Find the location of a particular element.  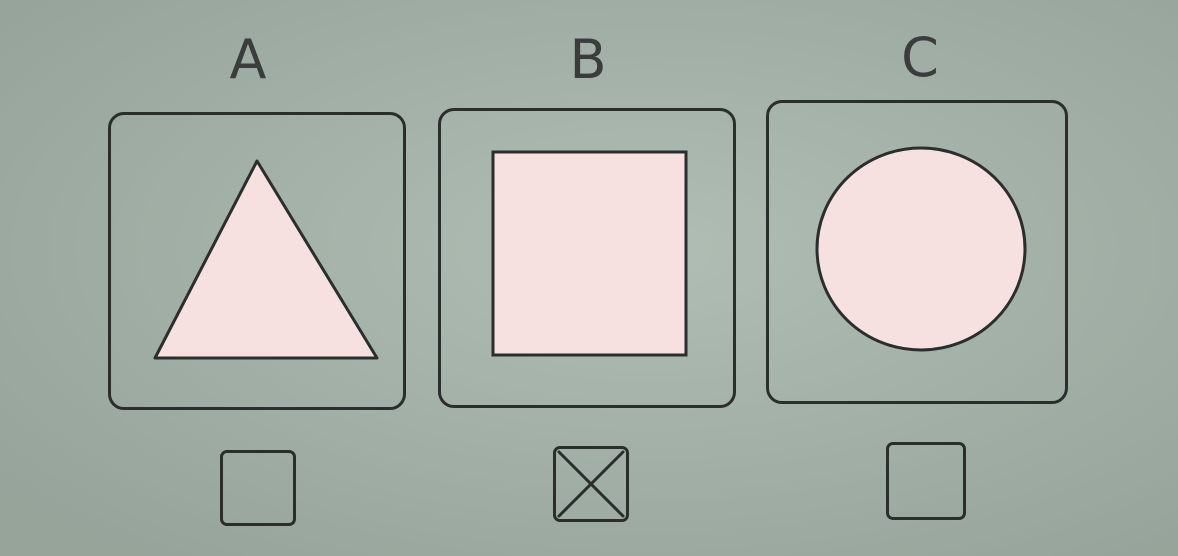

square-shape is located at coordinates (589, 253).